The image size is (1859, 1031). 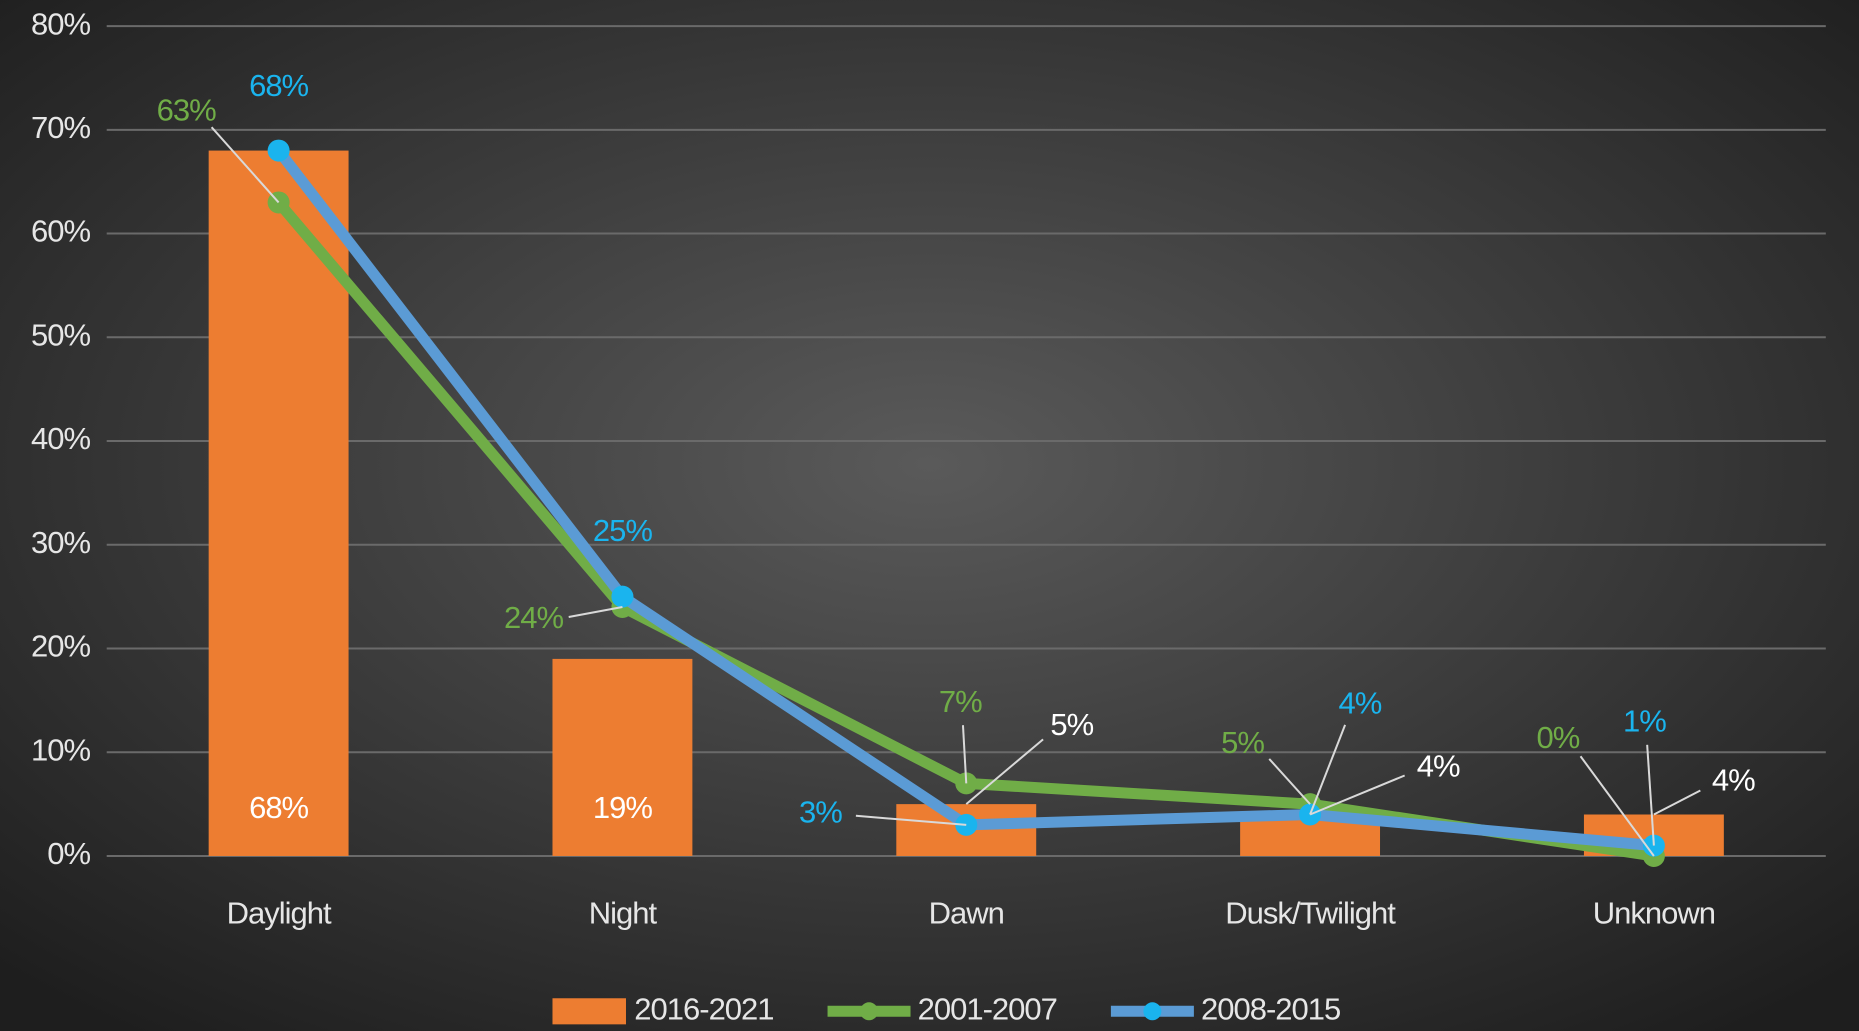 I want to click on x-tick-label: Dusk/Twilight, so click(x=1310, y=912).